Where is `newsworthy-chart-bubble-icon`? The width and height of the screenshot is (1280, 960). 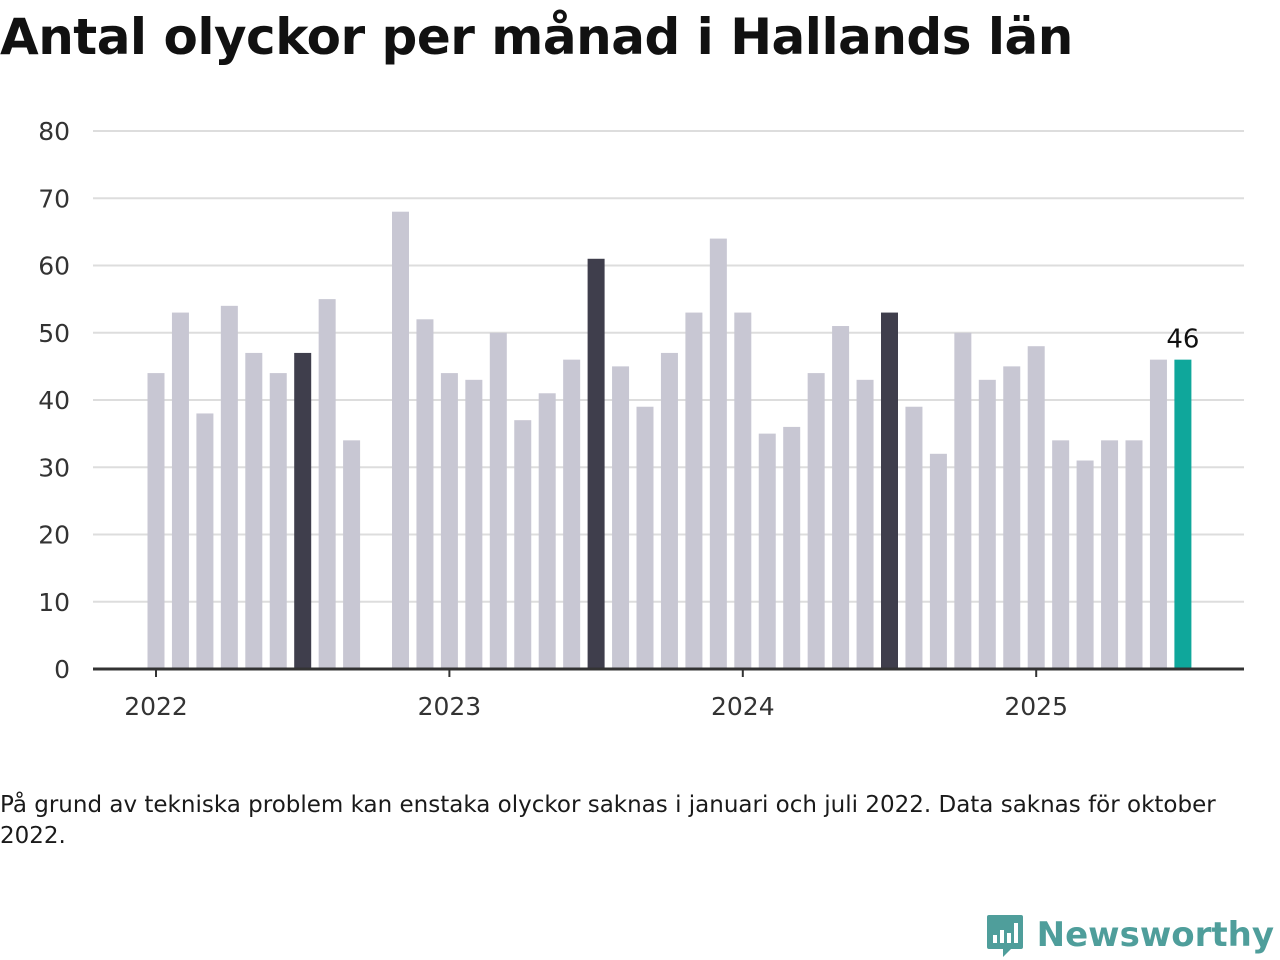 newsworthy-chart-bubble-icon is located at coordinates (1004, 936).